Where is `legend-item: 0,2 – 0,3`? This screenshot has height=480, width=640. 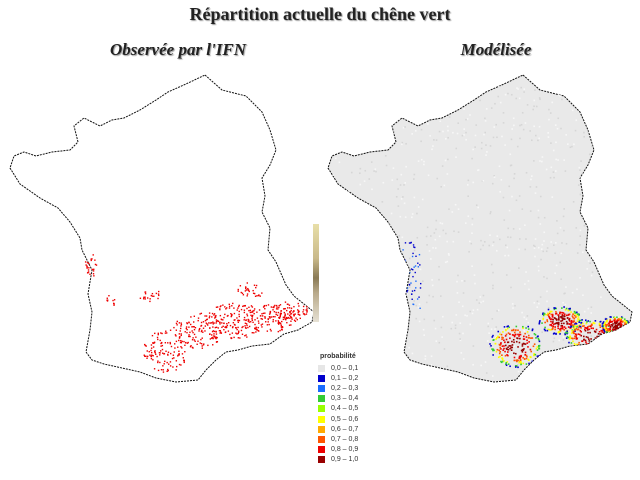 legend-item: 0,2 – 0,3 is located at coordinates (358, 388).